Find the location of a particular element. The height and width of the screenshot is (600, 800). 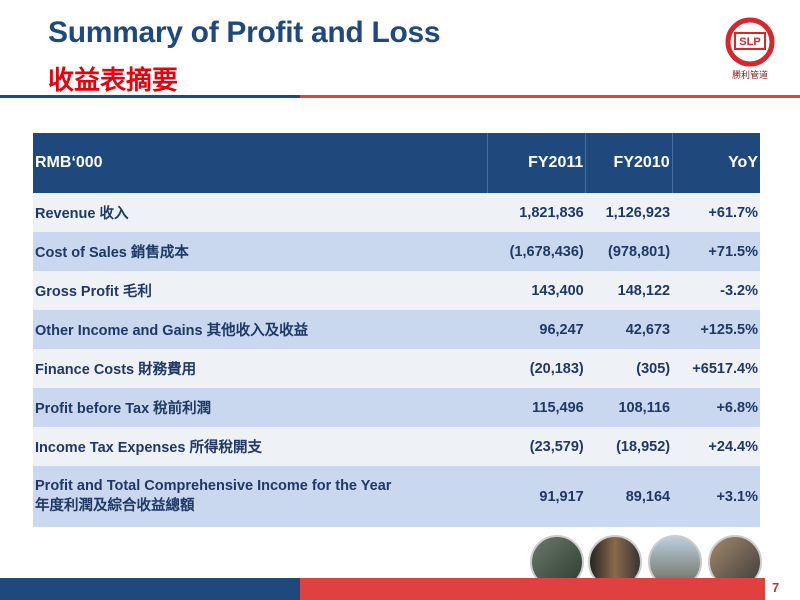

value-cell: 1,821,836 is located at coordinates (536, 212).